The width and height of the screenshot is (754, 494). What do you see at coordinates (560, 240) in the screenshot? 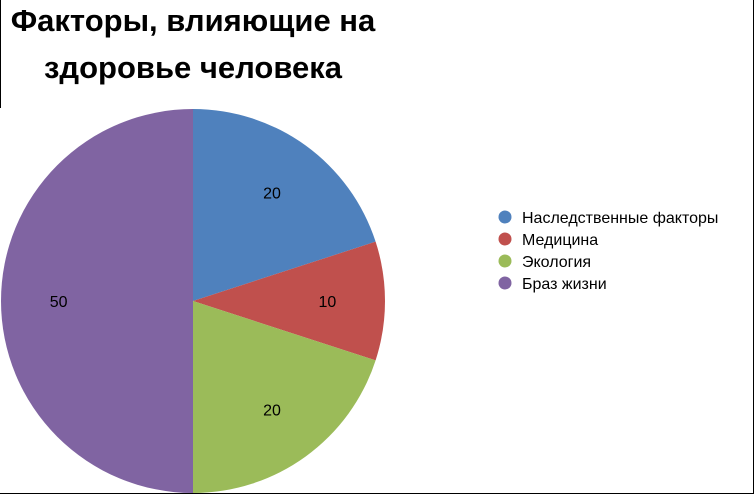
I see `legend-label-2: Медицина` at bounding box center [560, 240].